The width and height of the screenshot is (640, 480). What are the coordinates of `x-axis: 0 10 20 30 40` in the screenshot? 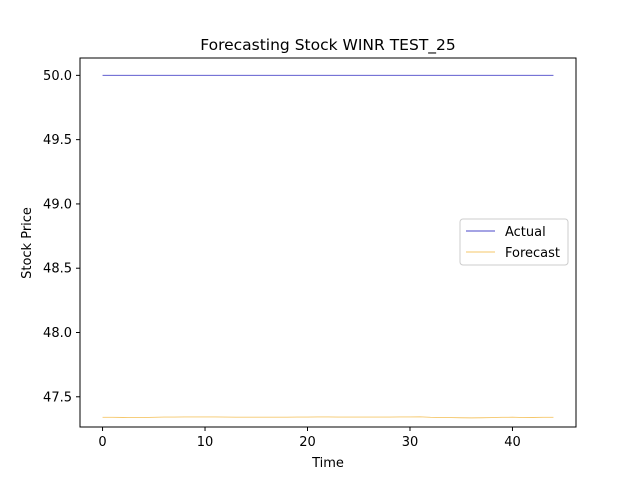 It's located at (309, 438).